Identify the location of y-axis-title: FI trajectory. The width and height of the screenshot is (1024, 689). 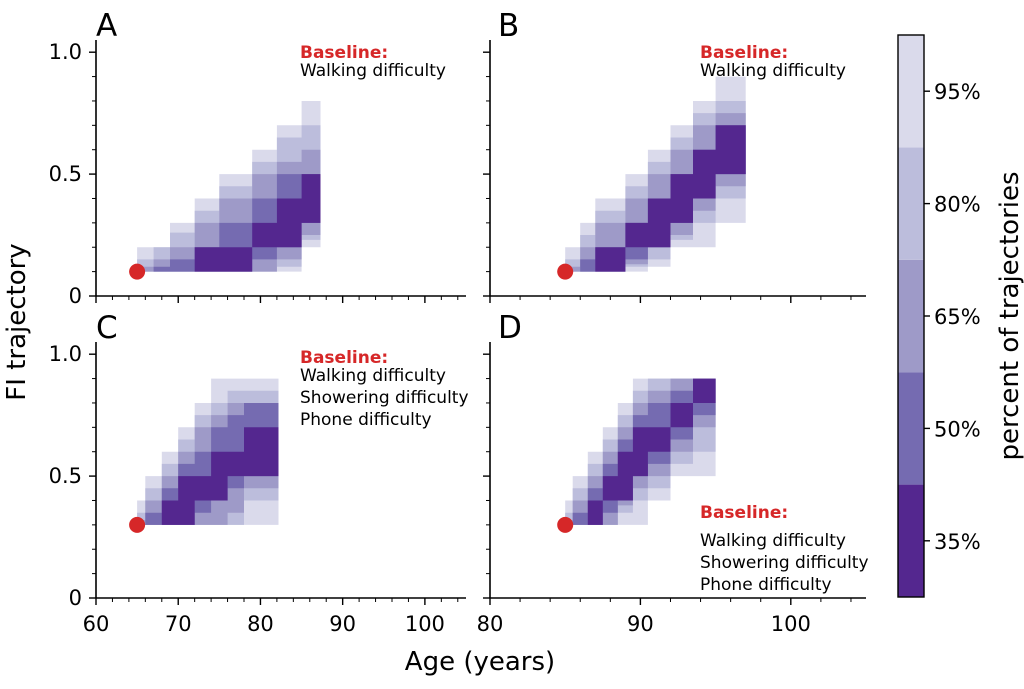
(17, 321).